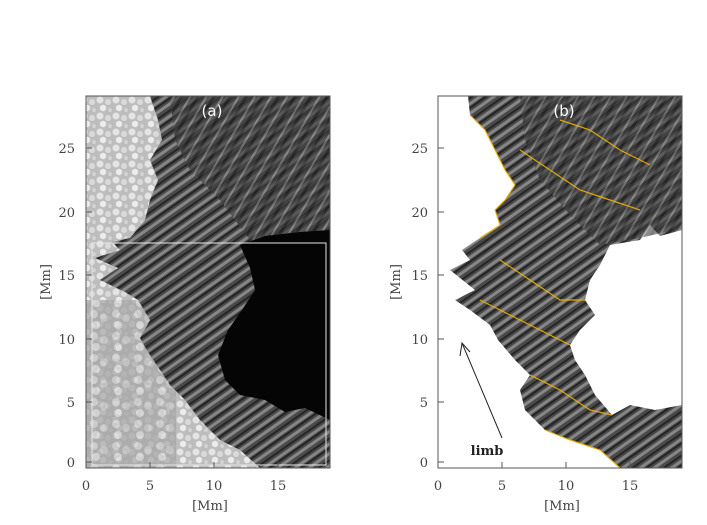 The height and width of the screenshot is (525, 707). Describe the element at coordinates (210, 506) in the screenshot. I see `panel-a-xlabel: [Mm]` at that location.